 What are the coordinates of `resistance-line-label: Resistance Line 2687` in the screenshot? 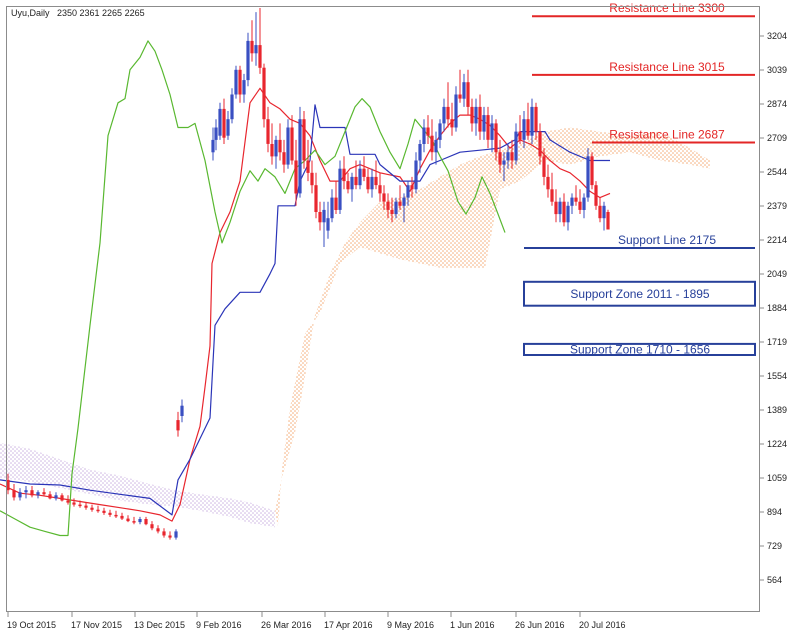 It's located at (667, 135).